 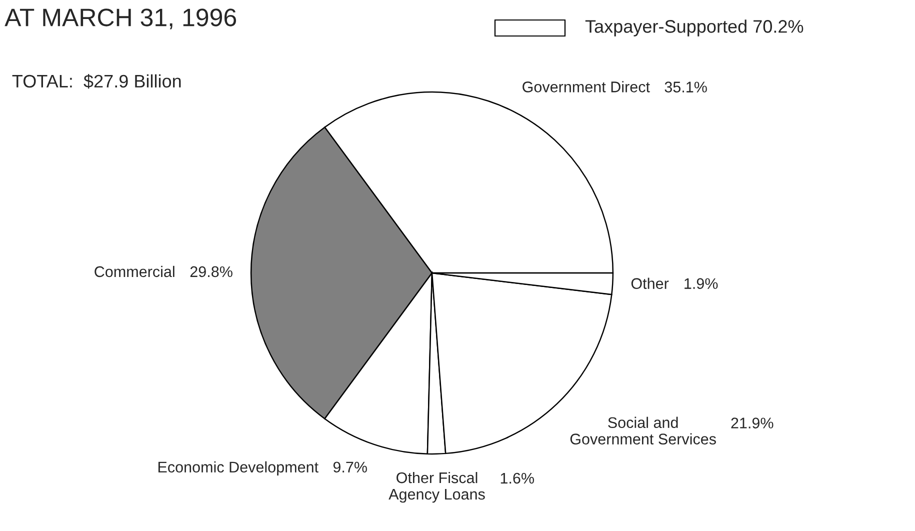 I want to click on legend-title: Taxpayer-Supported 70.2%, so click(x=694, y=28).